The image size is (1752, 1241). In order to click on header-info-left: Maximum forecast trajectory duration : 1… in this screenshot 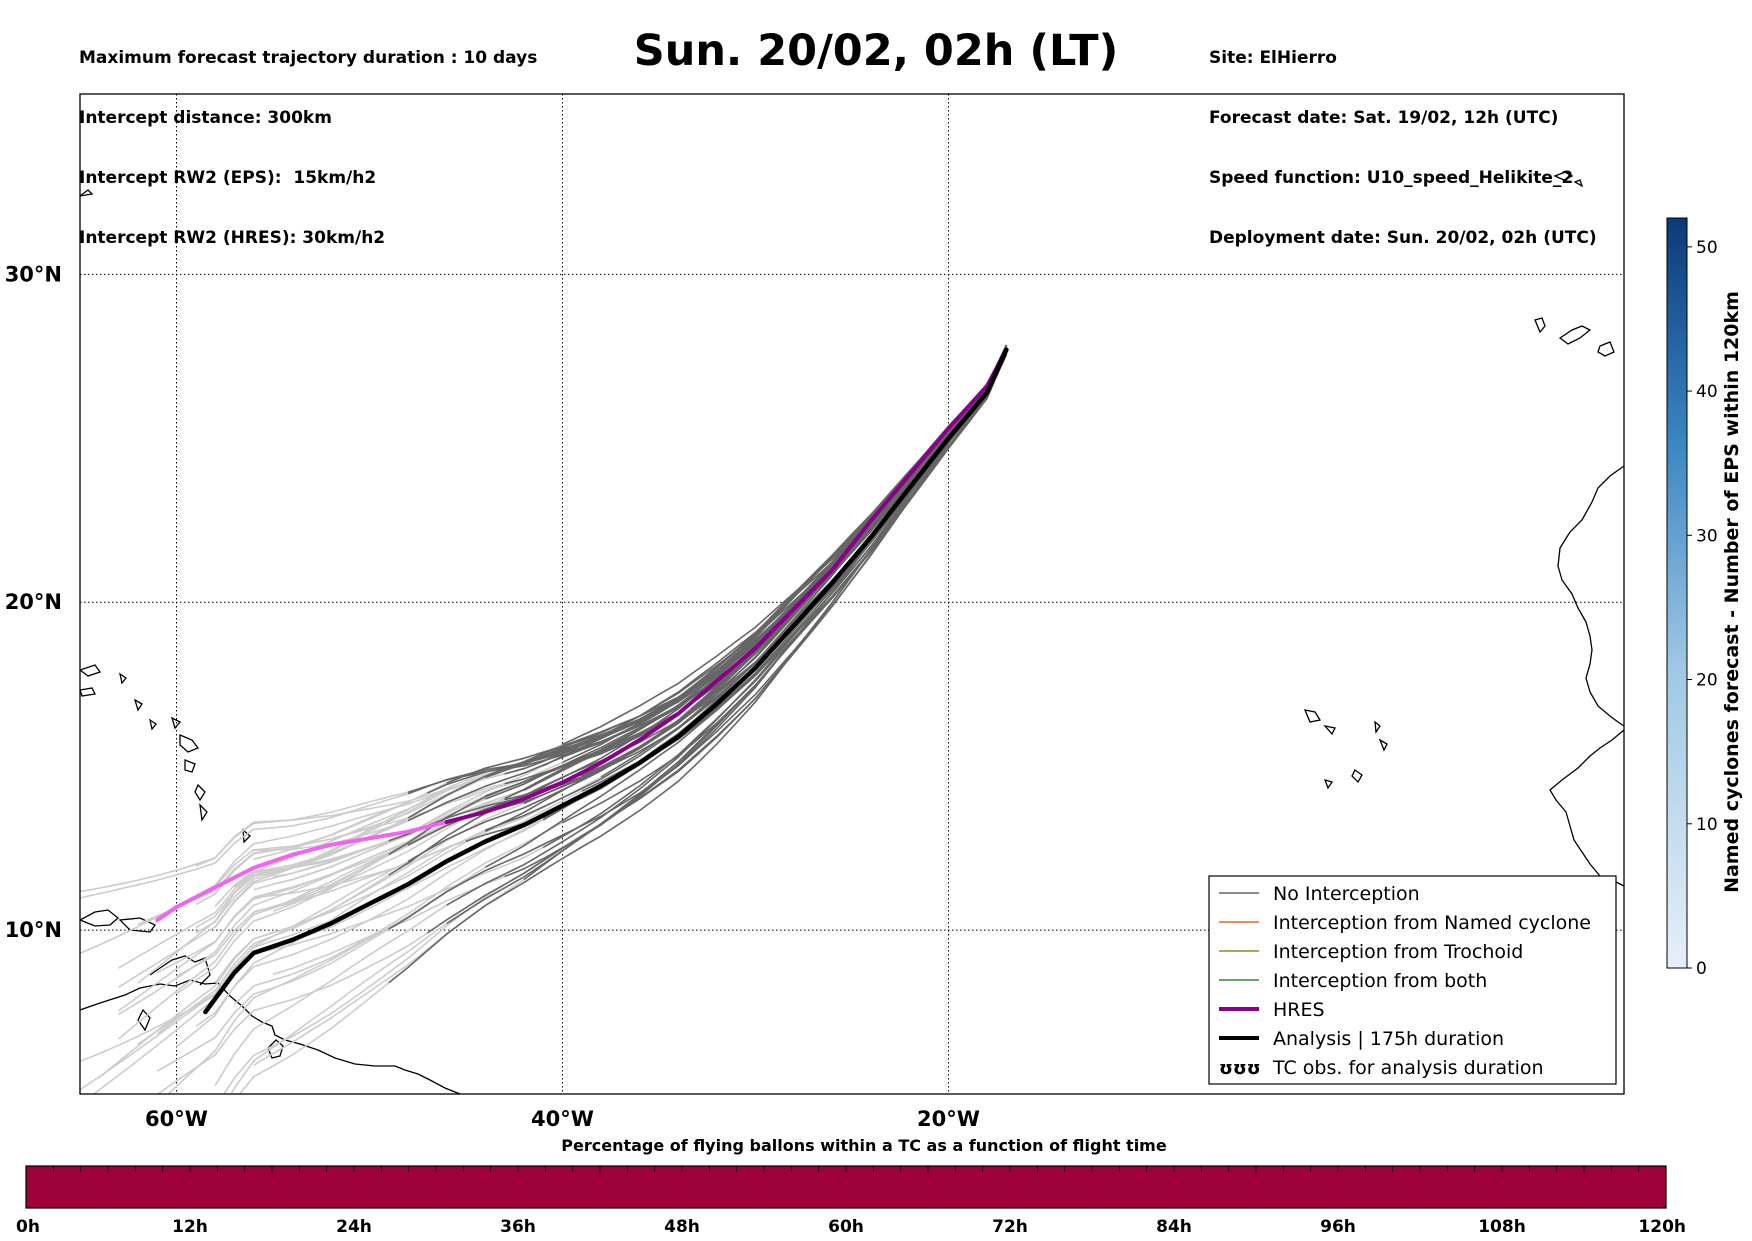, I will do `click(308, 138)`.